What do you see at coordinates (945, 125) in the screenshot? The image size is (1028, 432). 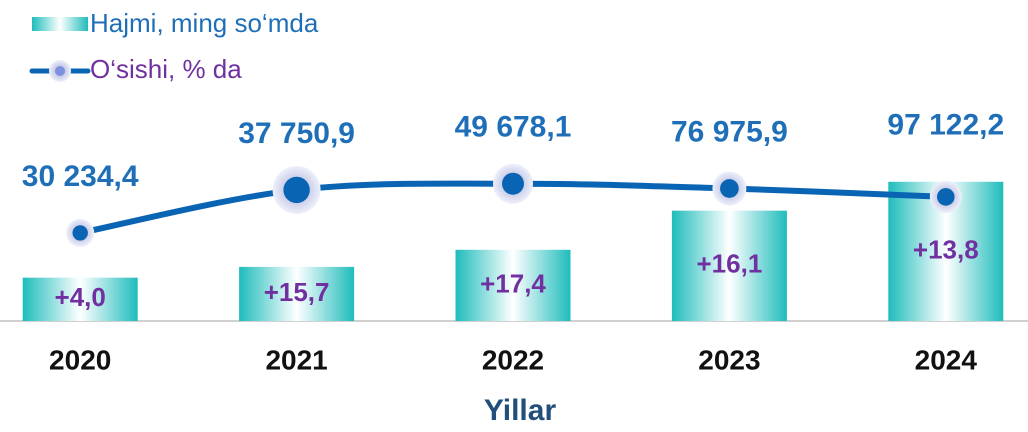 I see `bar-value-label: 97 122,2` at bounding box center [945, 125].